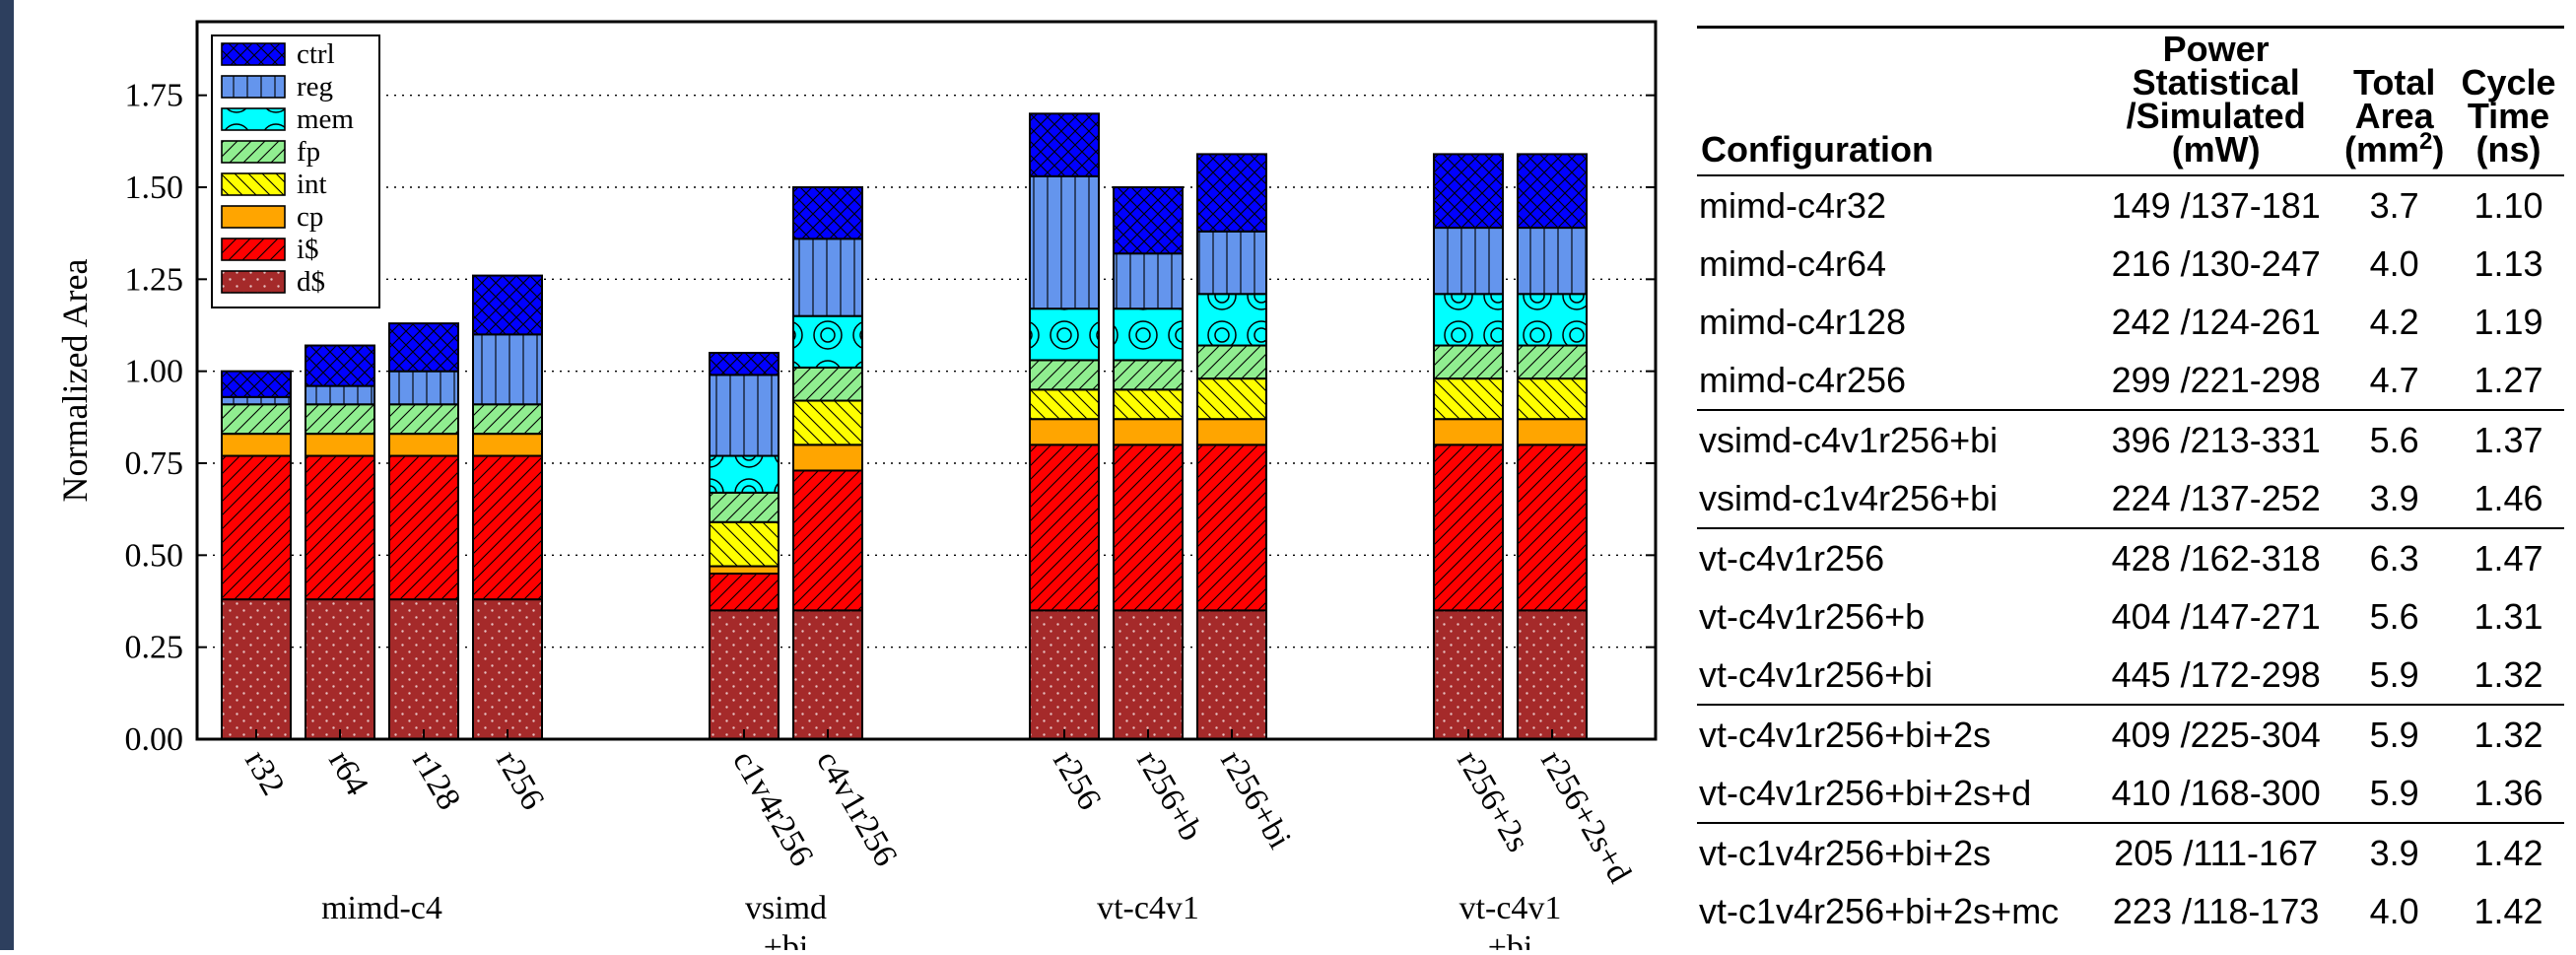  I want to click on cell-power: 149 /137-181, so click(2216, 205).